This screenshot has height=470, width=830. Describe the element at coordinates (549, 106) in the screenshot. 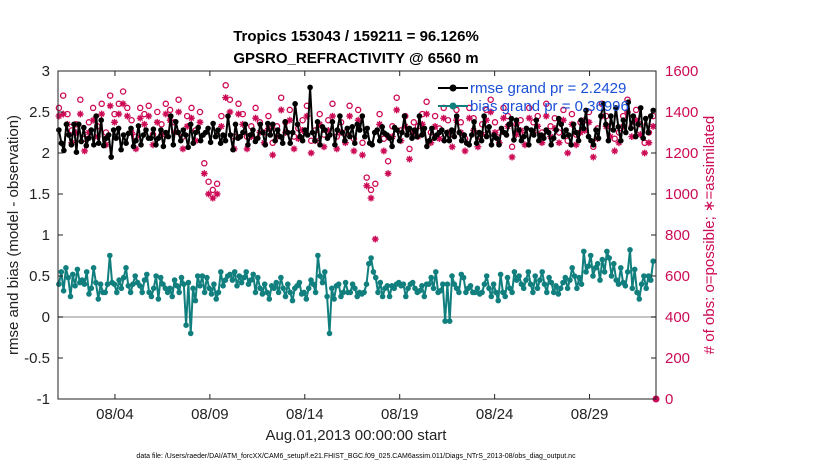

I see `legend-bias-label: bias grand pr = 0.36996` at that location.